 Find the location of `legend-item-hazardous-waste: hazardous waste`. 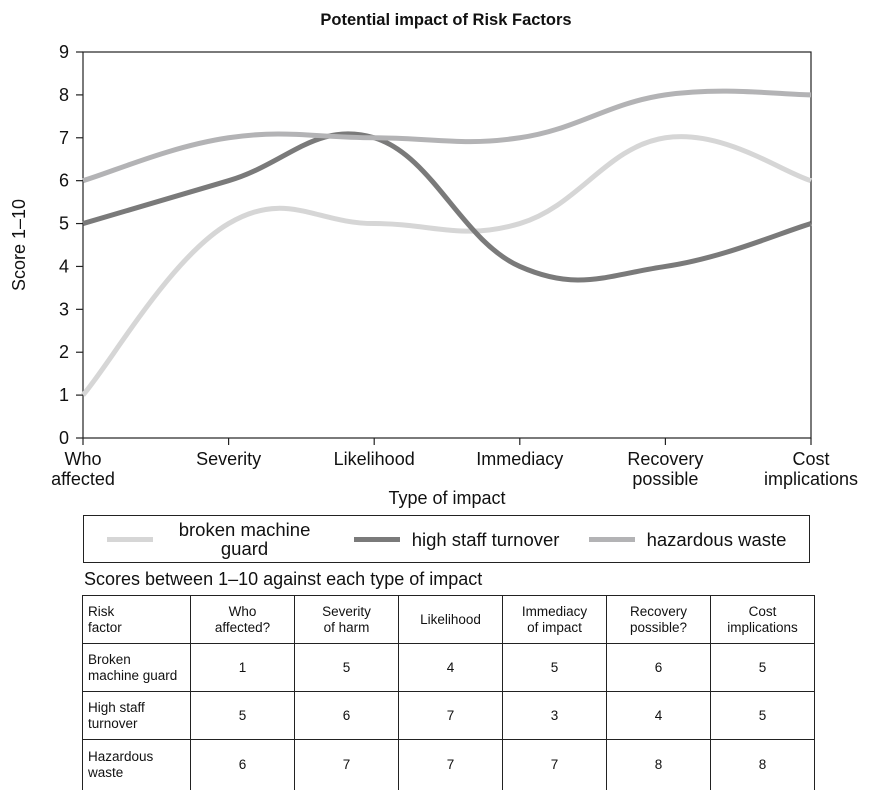

legend-item-hazardous-waste: hazardous waste is located at coordinates (687, 539).